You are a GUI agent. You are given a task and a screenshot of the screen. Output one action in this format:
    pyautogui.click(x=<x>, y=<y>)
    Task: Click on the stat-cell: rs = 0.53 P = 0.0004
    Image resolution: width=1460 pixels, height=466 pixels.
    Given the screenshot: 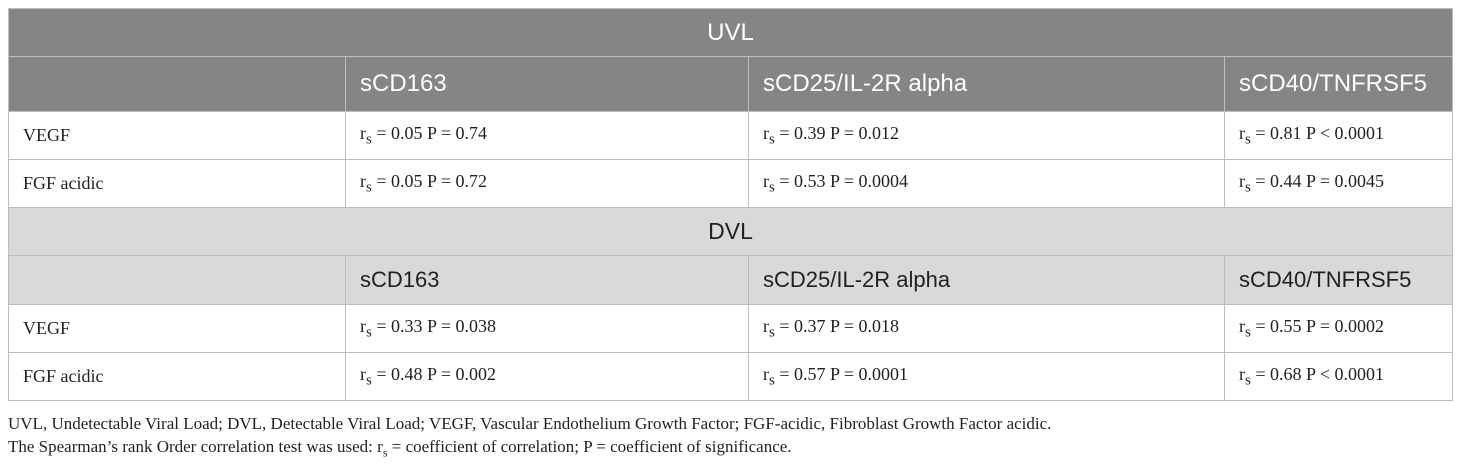 What is the action you would take?
    pyautogui.click(x=986, y=183)
    